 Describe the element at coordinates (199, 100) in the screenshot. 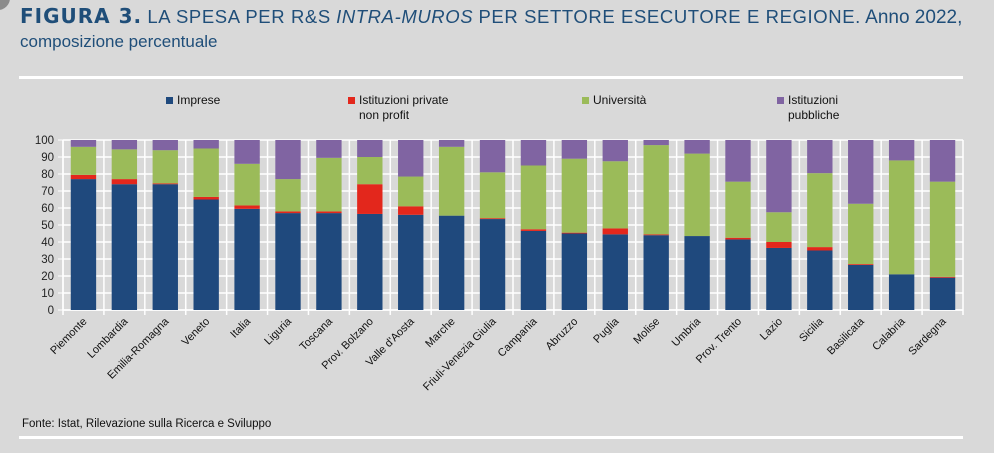

I see `legend-label: Imprese` at that location.